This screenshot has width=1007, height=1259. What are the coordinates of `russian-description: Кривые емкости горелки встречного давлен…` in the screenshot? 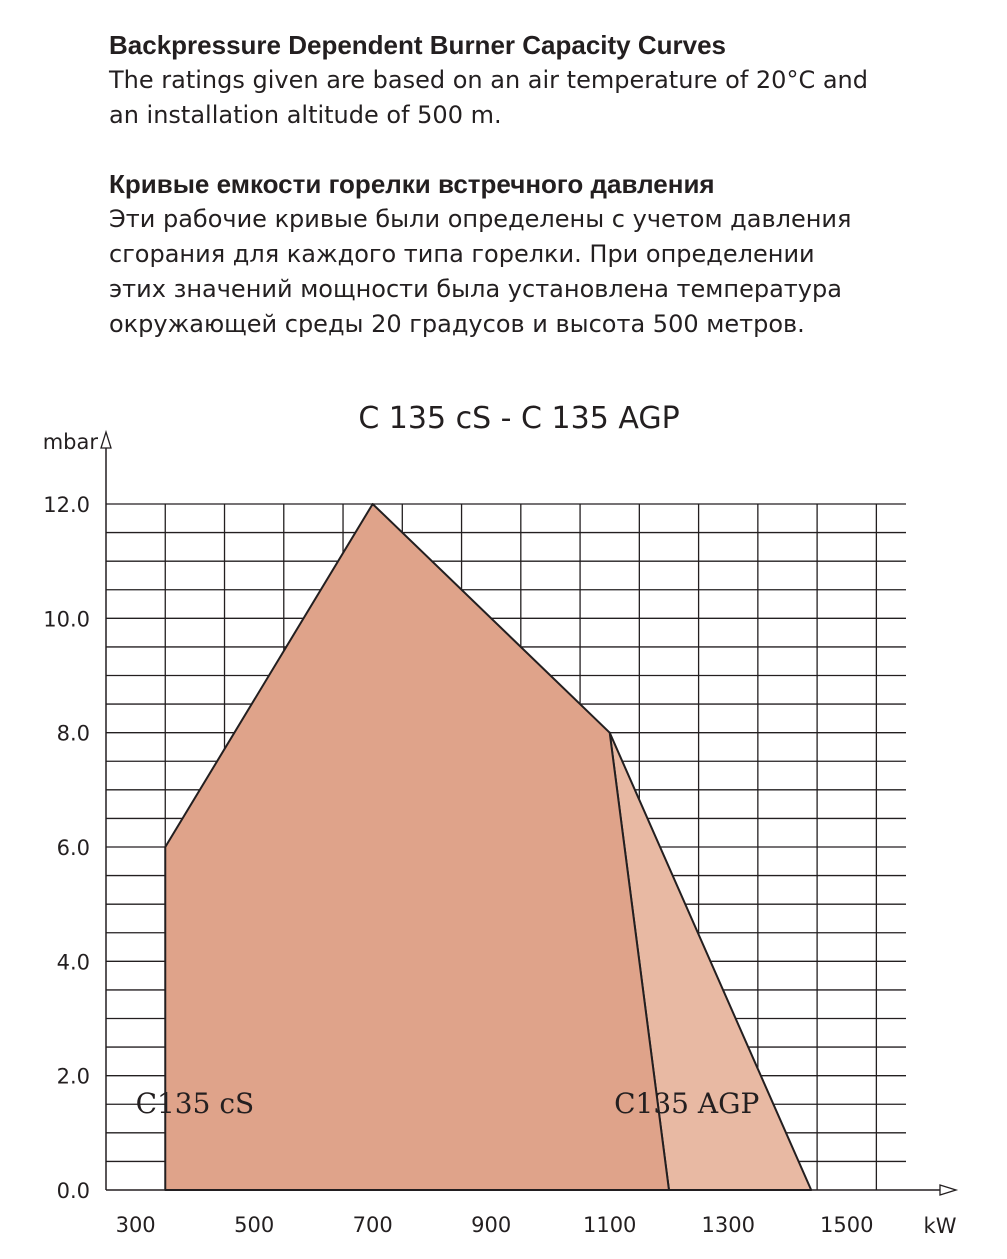 It's located at (549, 254).